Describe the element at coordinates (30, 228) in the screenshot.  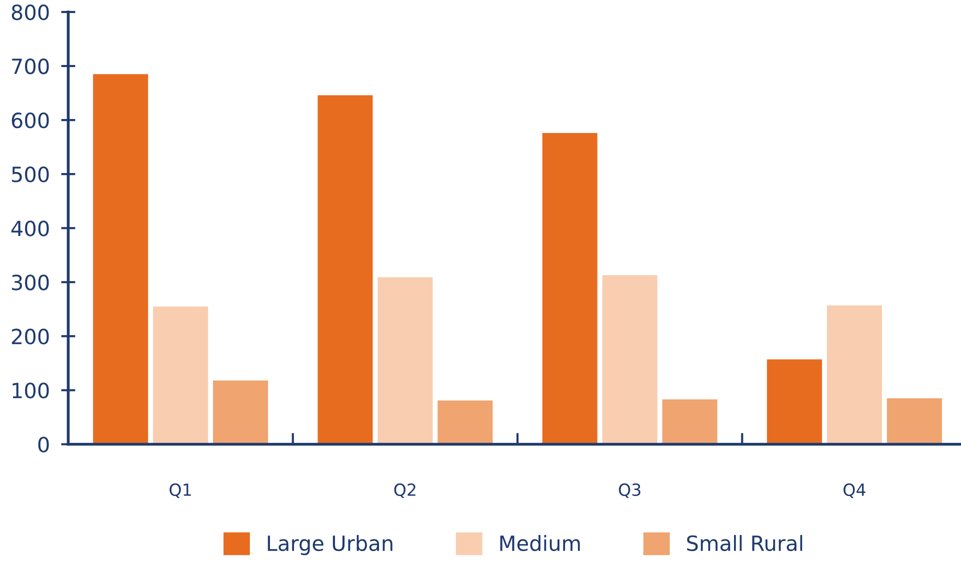
I see `y-tick-label: 400` at that location.